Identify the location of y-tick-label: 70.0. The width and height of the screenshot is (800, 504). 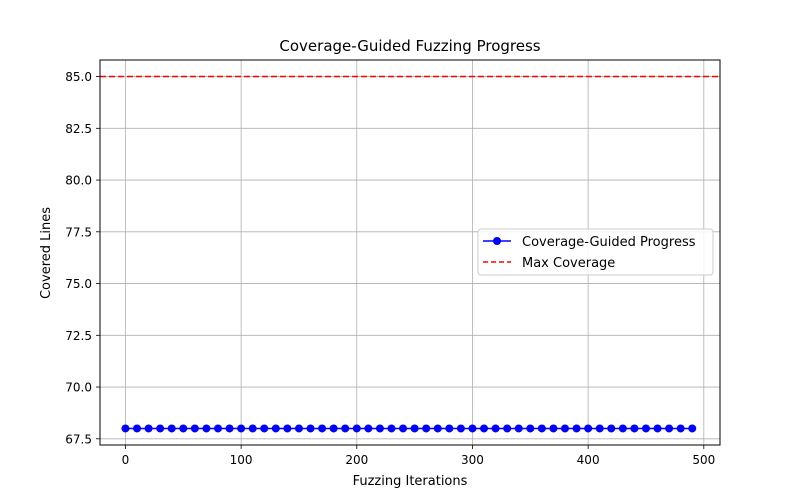
(78, 388).